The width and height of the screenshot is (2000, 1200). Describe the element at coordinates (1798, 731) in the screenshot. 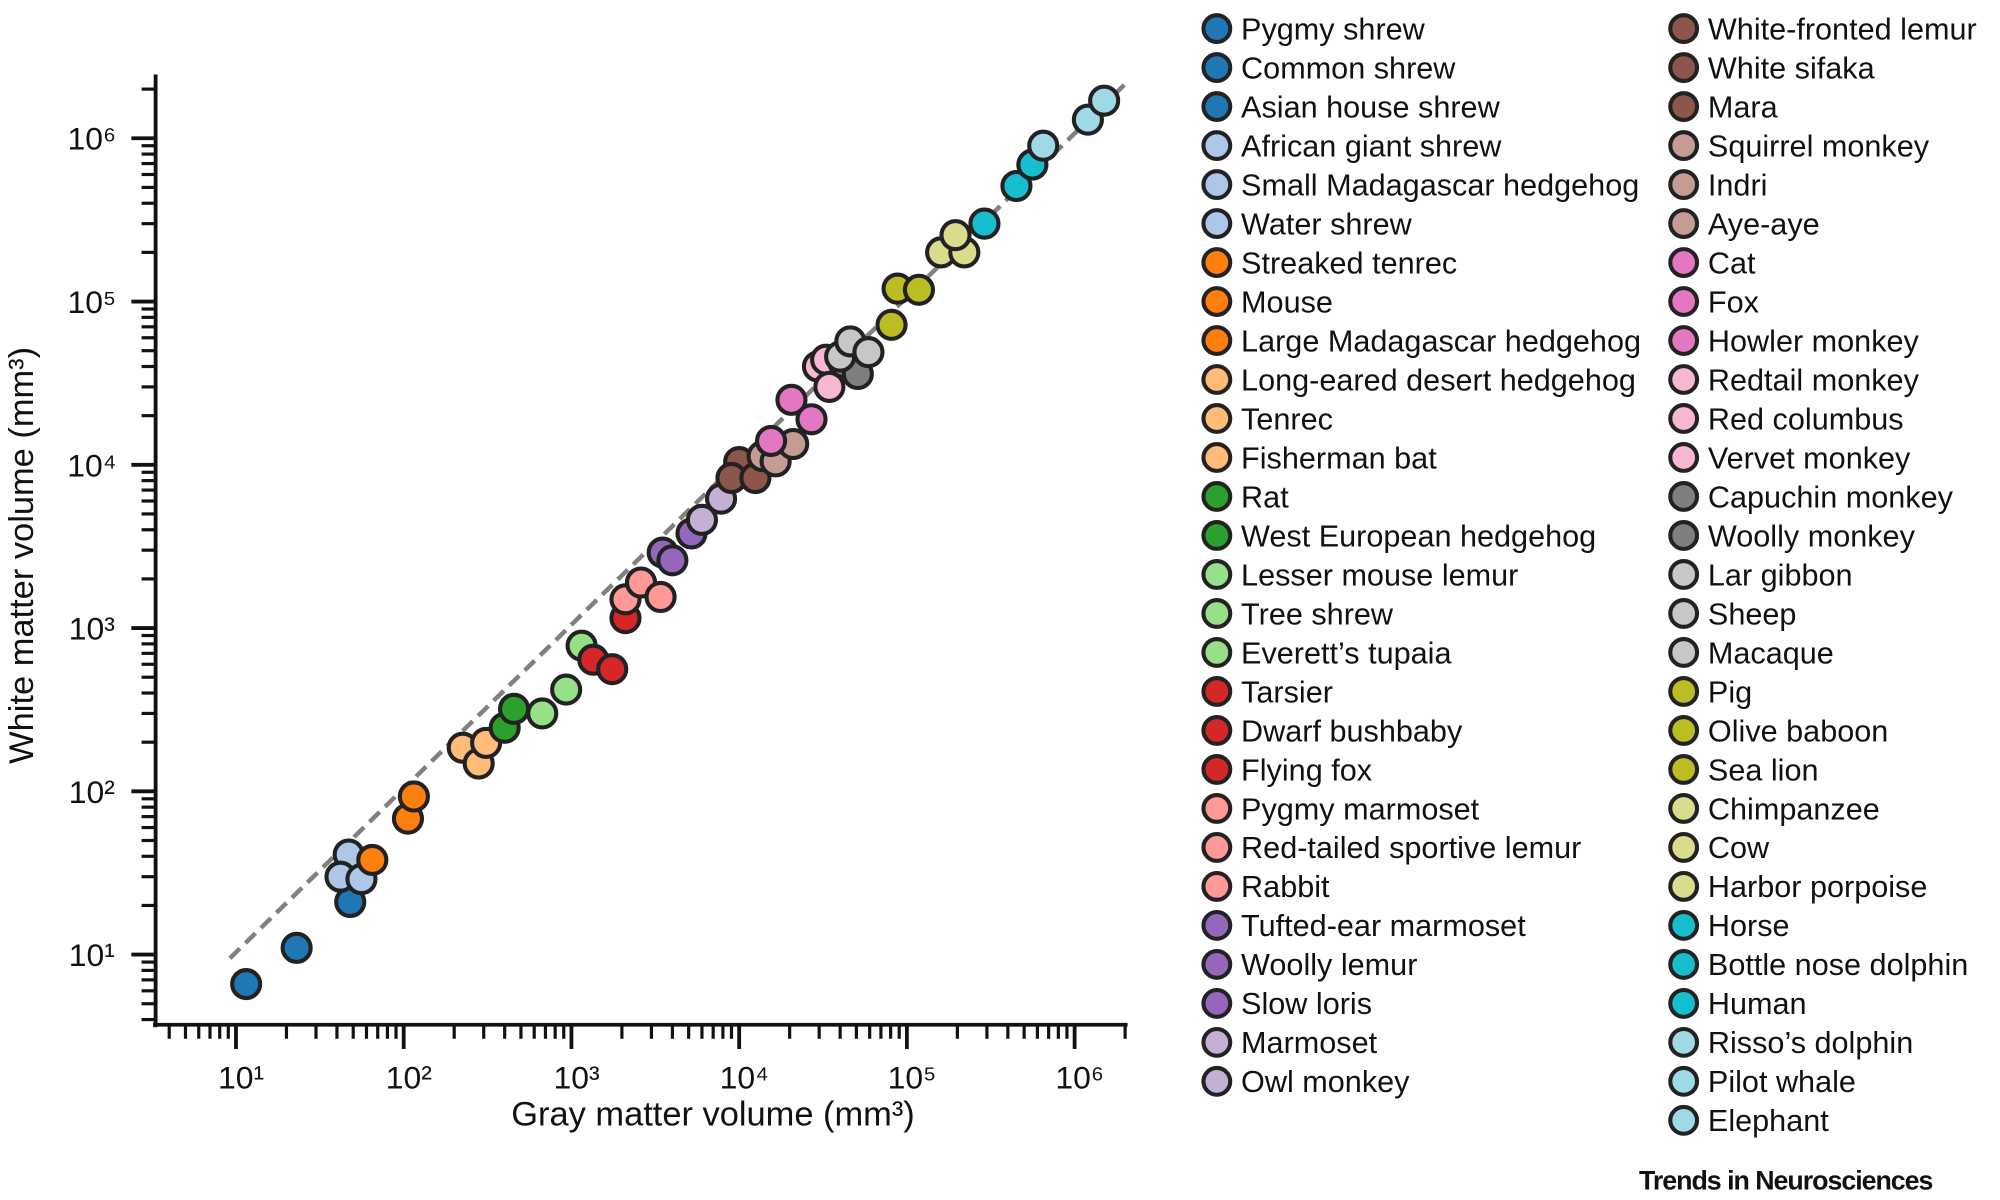

I see `legend-label: Olive baboon` at that location.